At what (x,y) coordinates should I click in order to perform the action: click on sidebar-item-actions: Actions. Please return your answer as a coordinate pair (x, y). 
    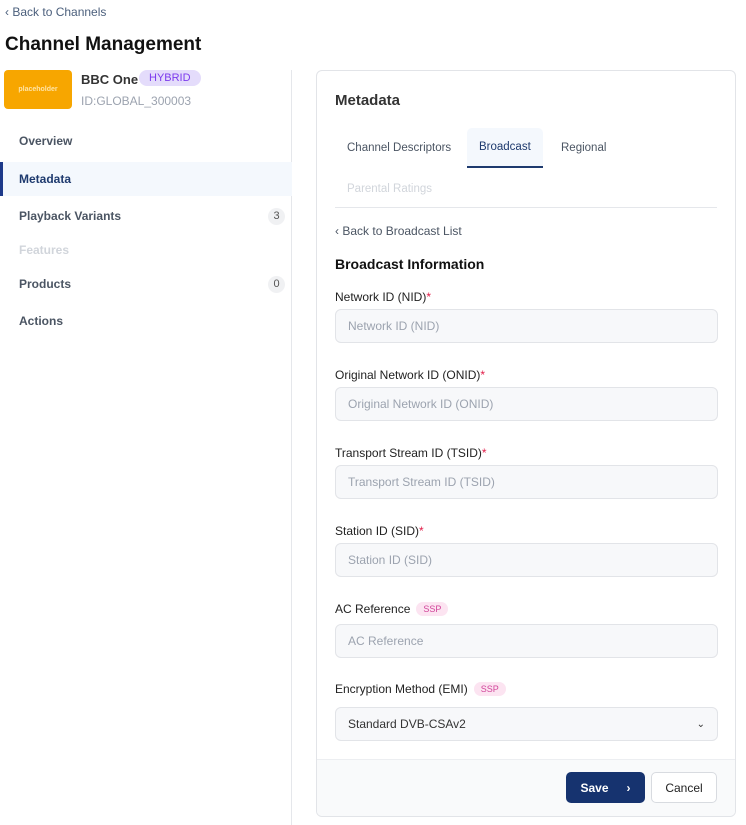
    Looking at the image, I should click on (41, 321).